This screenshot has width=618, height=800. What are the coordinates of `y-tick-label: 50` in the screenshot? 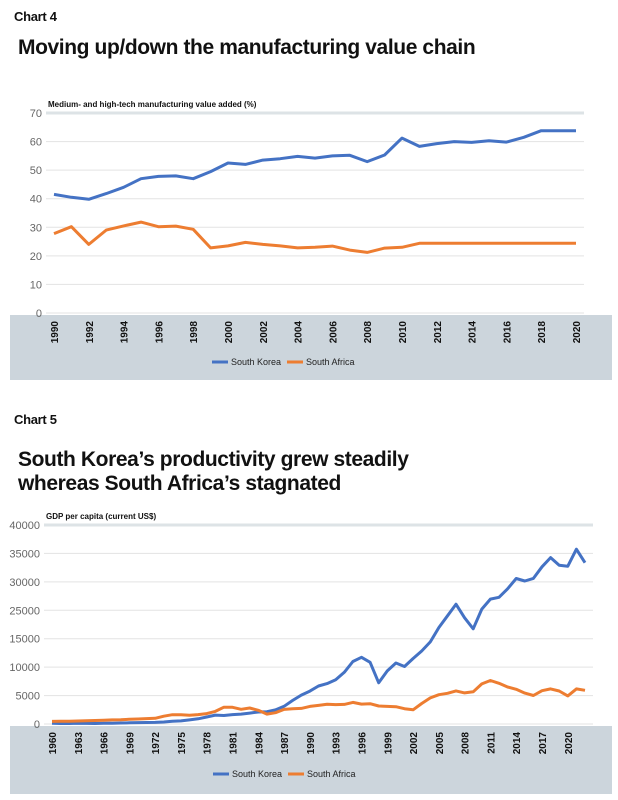 It's located at (36, 171).